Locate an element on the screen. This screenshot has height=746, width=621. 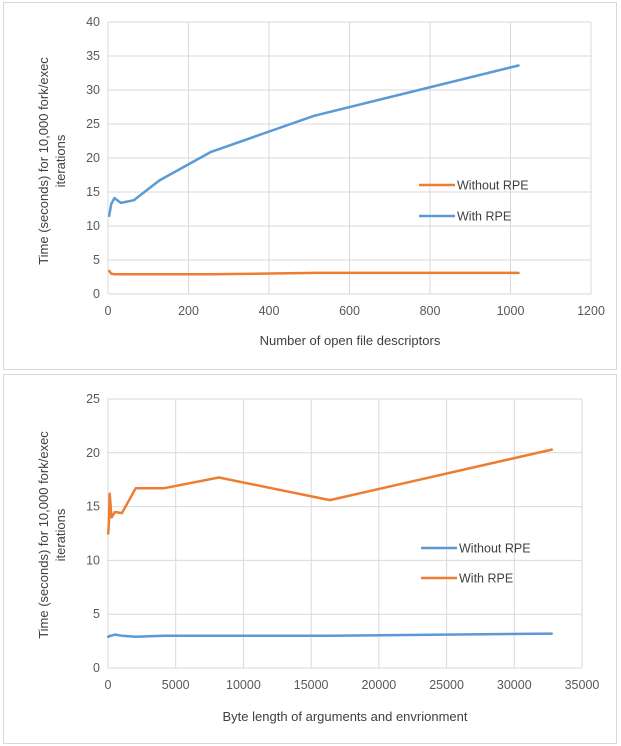
x-tick-label: 20000 is located at coordinates (378, 685).